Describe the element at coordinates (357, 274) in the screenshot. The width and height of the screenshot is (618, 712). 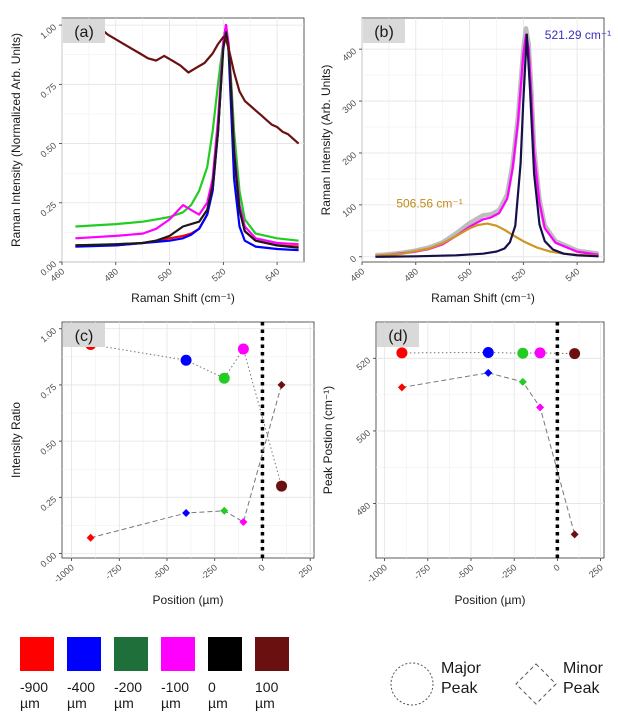
I see `x-tick-label: 460` at that location.